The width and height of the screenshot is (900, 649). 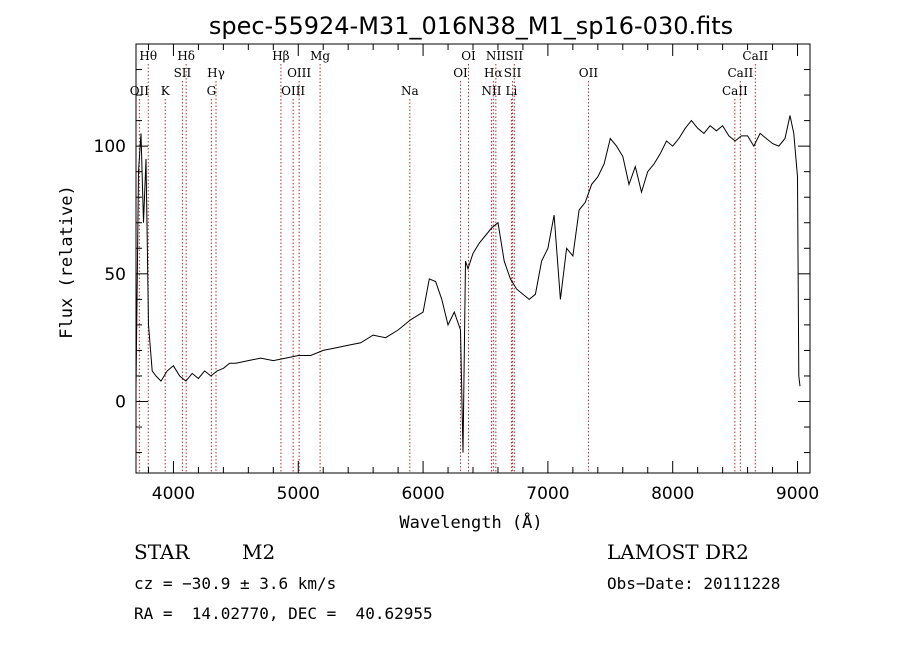 I want to click on survey-name: LAMOST DR2, so click(x=678, y=552).